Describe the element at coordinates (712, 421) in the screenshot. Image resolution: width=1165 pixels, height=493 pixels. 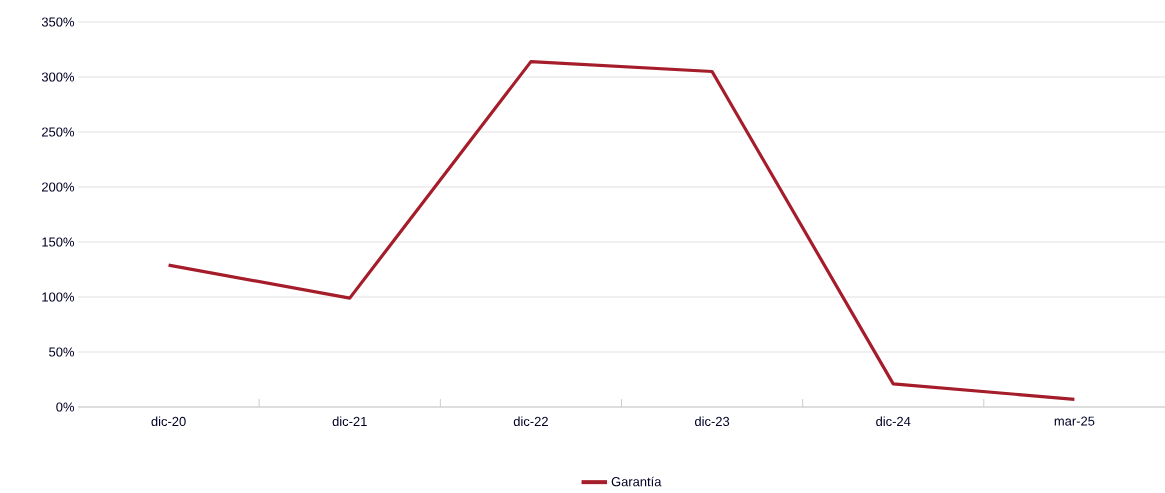
I see `x-tick-label: dic-23` at that location.